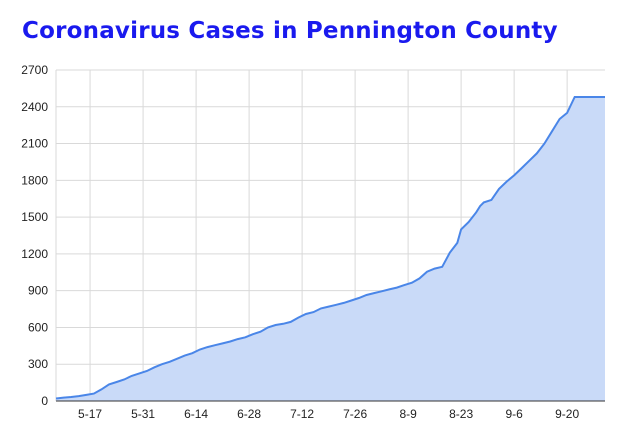 This screenshot has width=627, height=443. Describe the element at coordinates (514, 414) in the screenshot. I see `x-tick-label: 9-6` at that location.